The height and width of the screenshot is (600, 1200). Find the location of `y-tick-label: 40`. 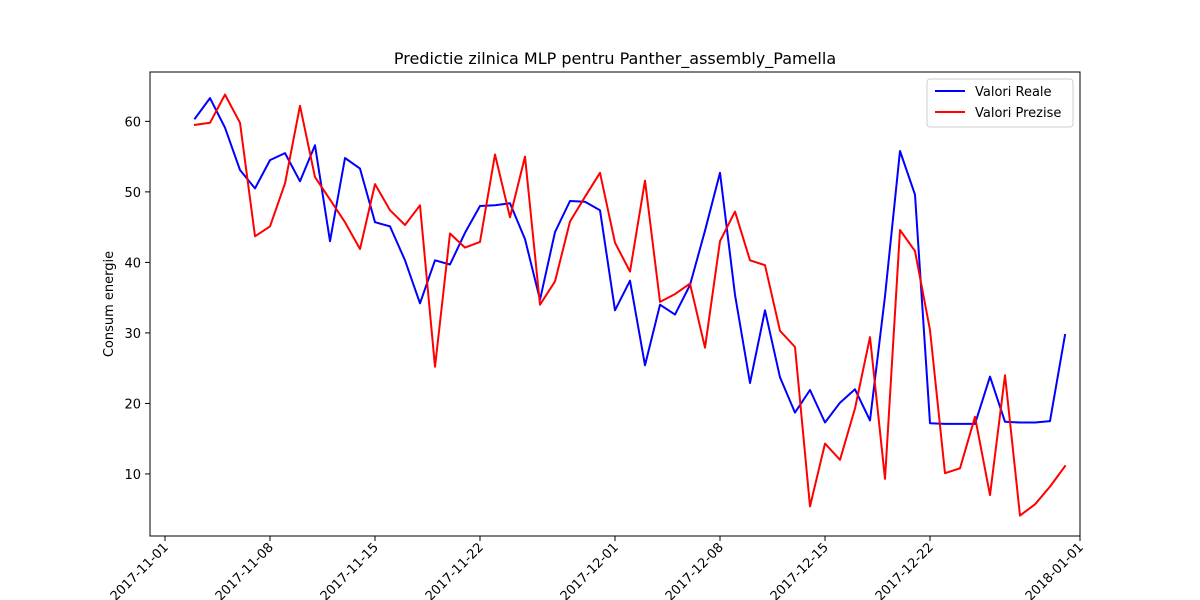

y-tick-label: 40 is located at coordinates (132, 263).